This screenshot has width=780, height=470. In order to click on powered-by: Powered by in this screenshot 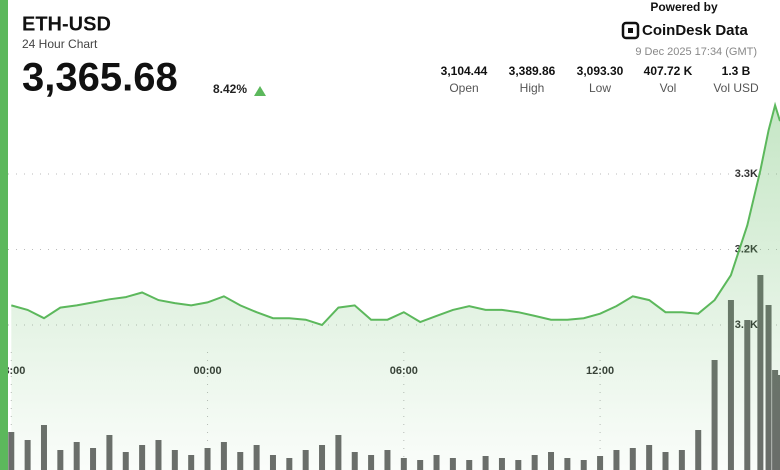, I will do `click(684, 7)`.